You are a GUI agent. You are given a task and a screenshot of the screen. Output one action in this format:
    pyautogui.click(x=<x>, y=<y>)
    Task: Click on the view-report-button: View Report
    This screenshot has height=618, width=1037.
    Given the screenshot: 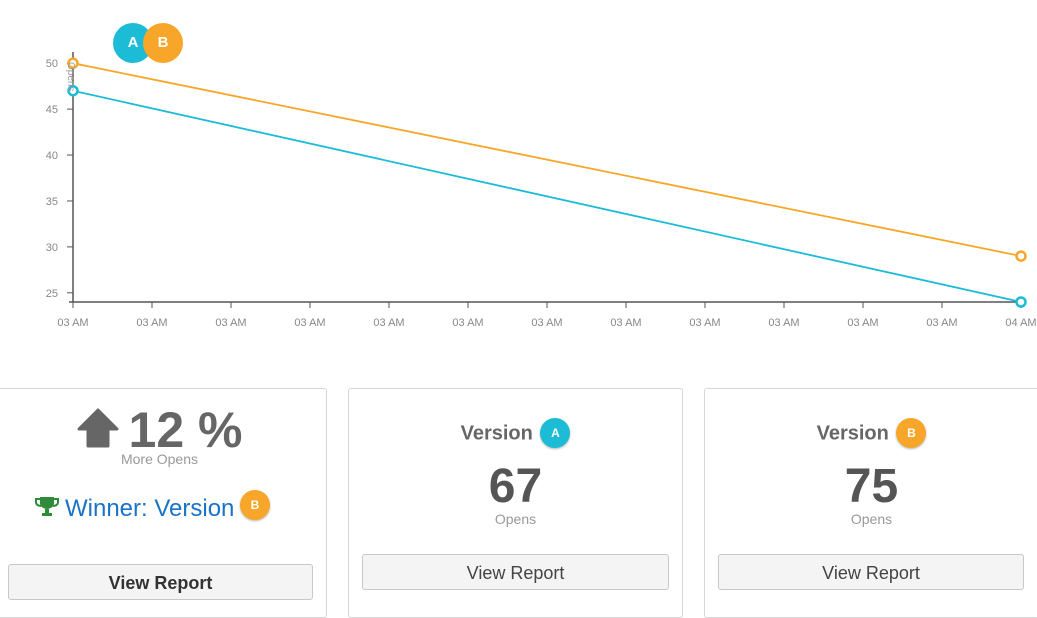 What is the action you would take?
    pyautogui.click(x=160, y=582)
    